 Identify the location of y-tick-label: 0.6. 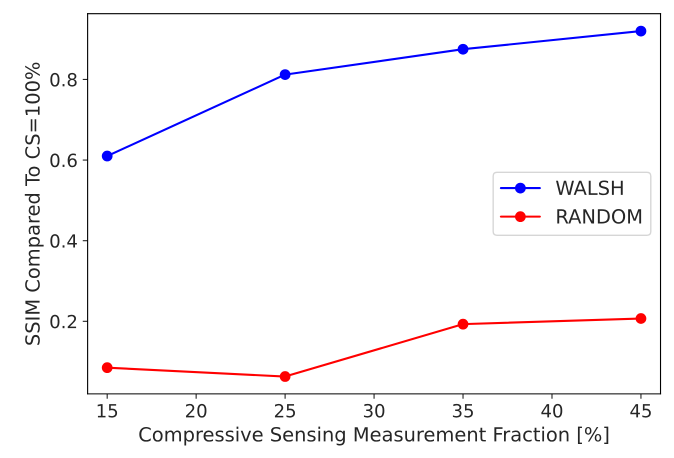
(63, 161).